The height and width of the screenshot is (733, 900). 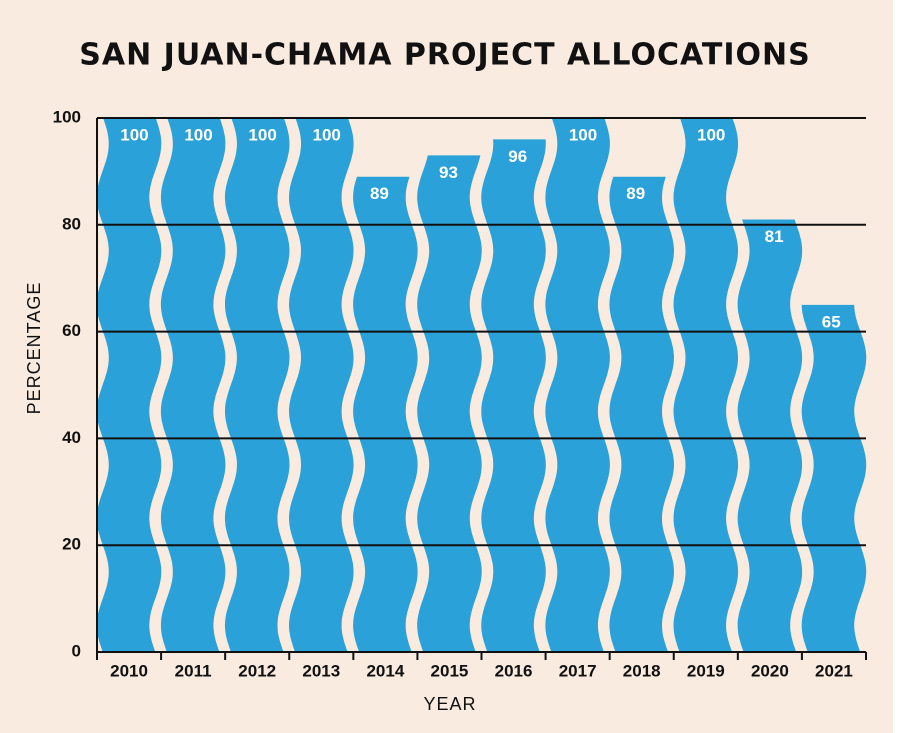 I want to click on x-tick-label: 2015, so click(x=450, y=670).